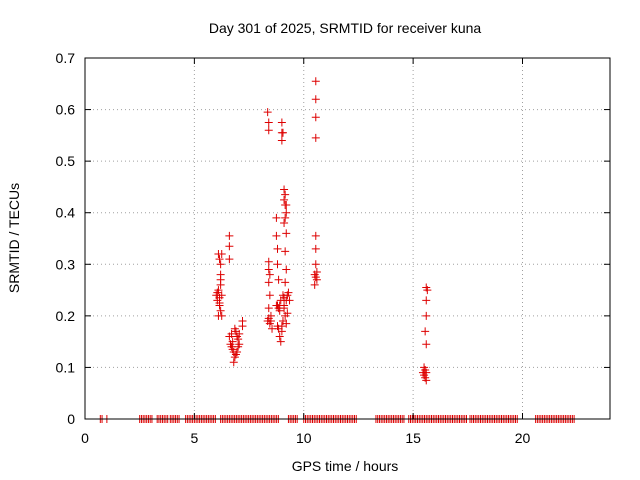  Describe the element at coordinates (304, 438) in the screenshot. I see `x-tick-label: 10` at that location.